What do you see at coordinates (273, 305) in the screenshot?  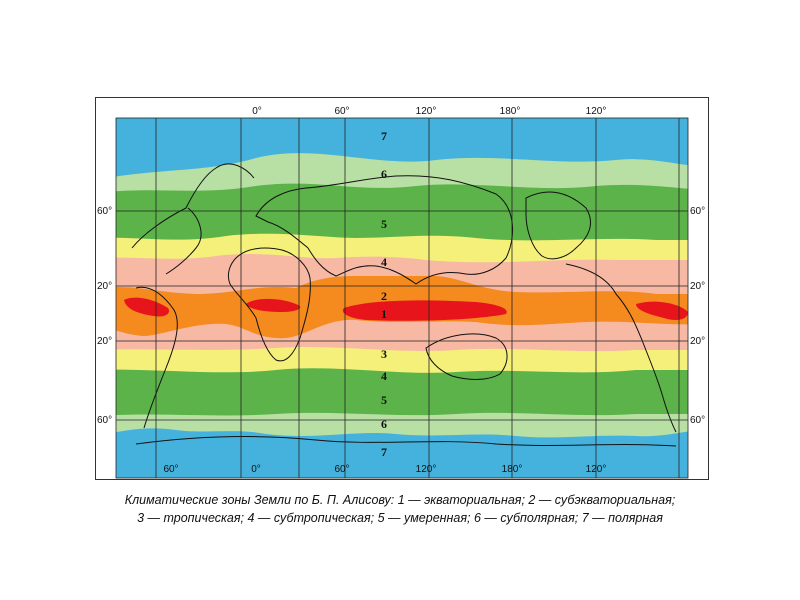 I see `zone-1-africa` at bounding box center [273, 305].